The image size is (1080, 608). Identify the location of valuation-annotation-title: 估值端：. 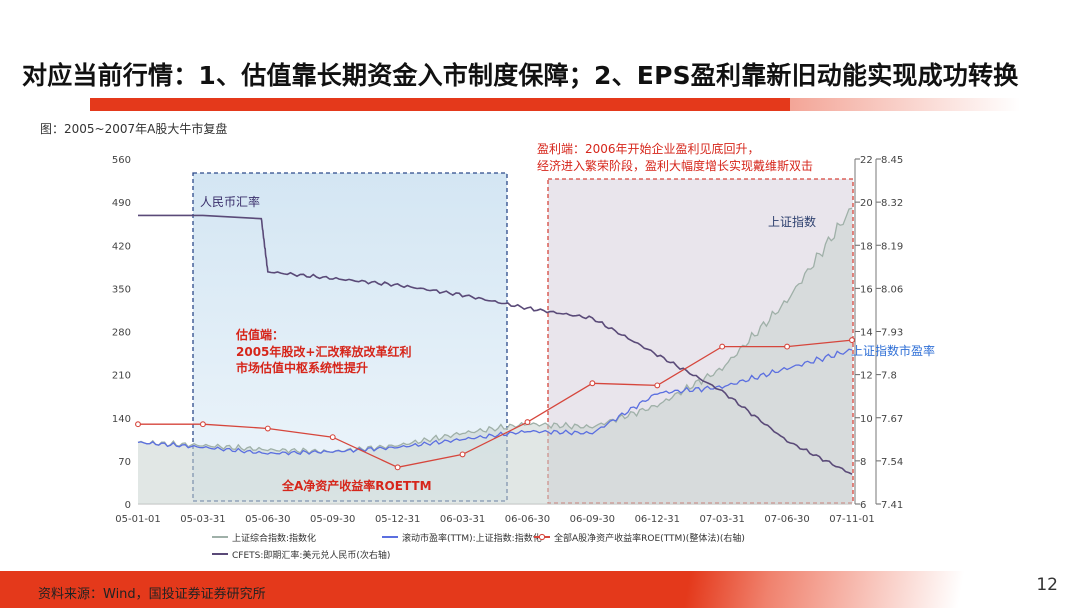
(259, 334).